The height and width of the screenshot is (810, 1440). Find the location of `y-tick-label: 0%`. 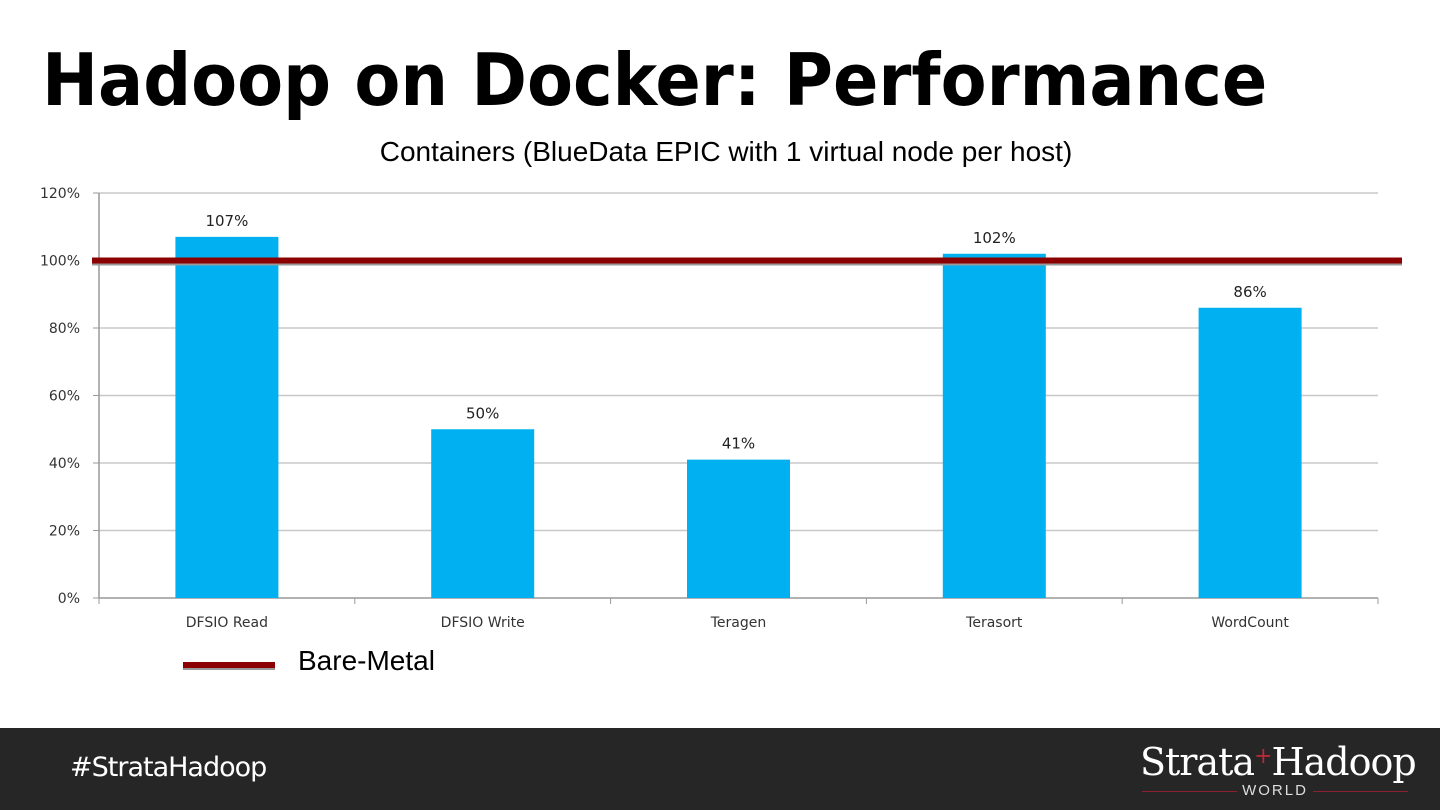

y-tick-label: 0% is located at coordinates (69, 599).